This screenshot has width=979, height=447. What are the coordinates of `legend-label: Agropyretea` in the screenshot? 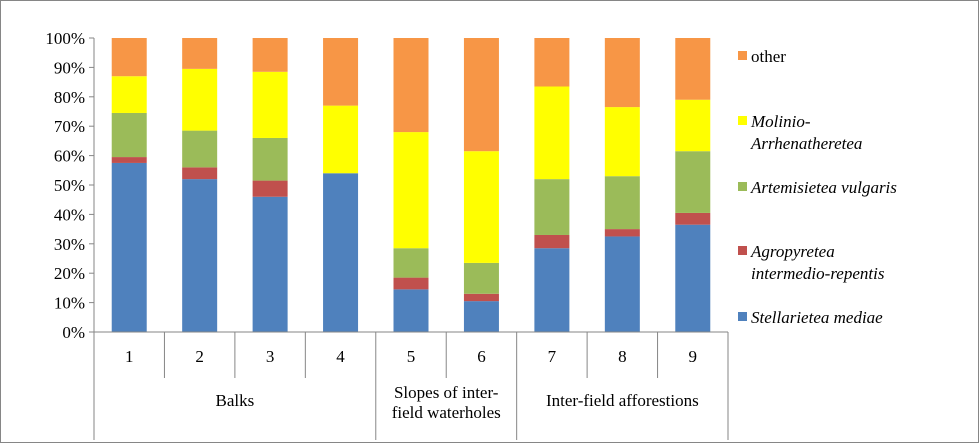 It's located at (792, 251).